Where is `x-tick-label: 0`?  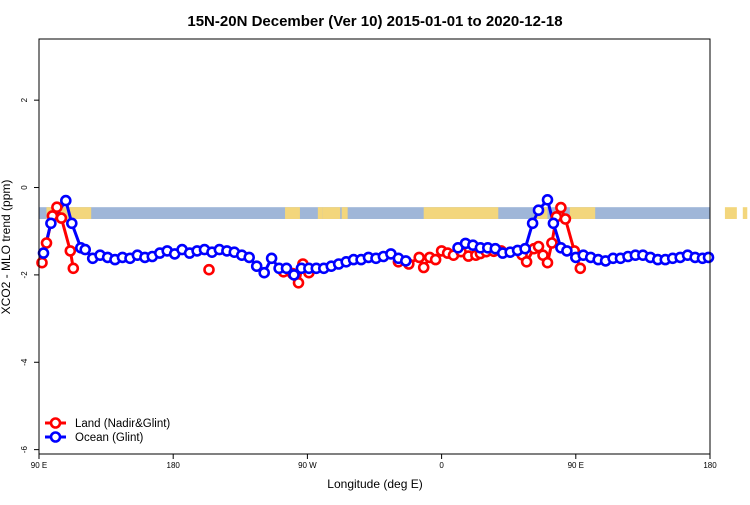
x-tick-label: 0 is located at coordinates (441, 465).